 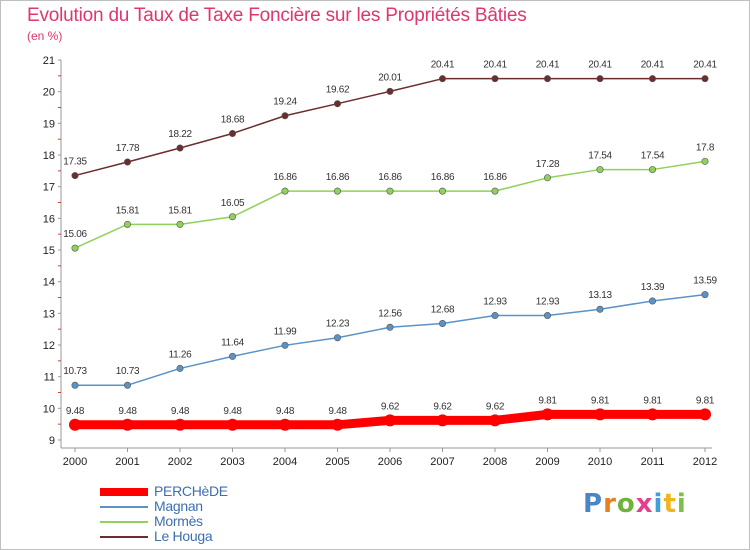 What do you see at coordinates (626, 504) in the screenshot?
I see `logo-letter: o` at bounding box center [626, 504].